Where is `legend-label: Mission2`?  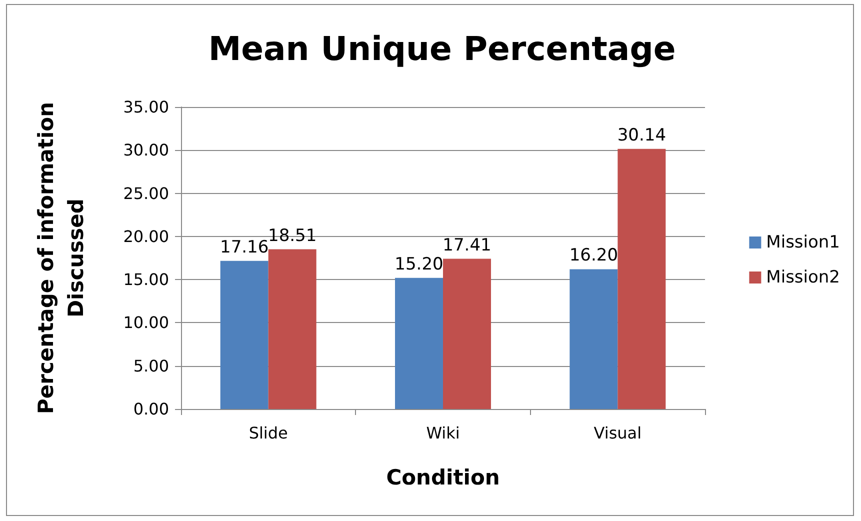
legend-label: Mission2 is located at coordinates (803, 278).